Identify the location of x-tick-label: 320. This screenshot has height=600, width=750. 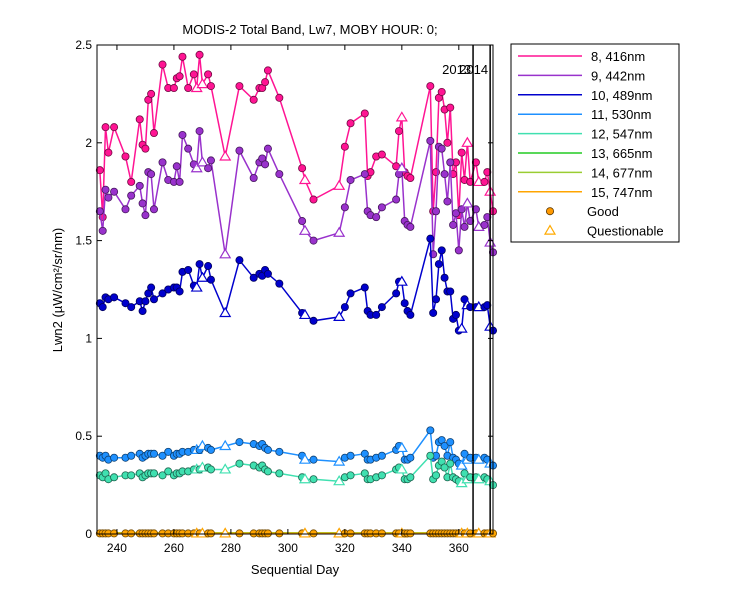
(345, 548).